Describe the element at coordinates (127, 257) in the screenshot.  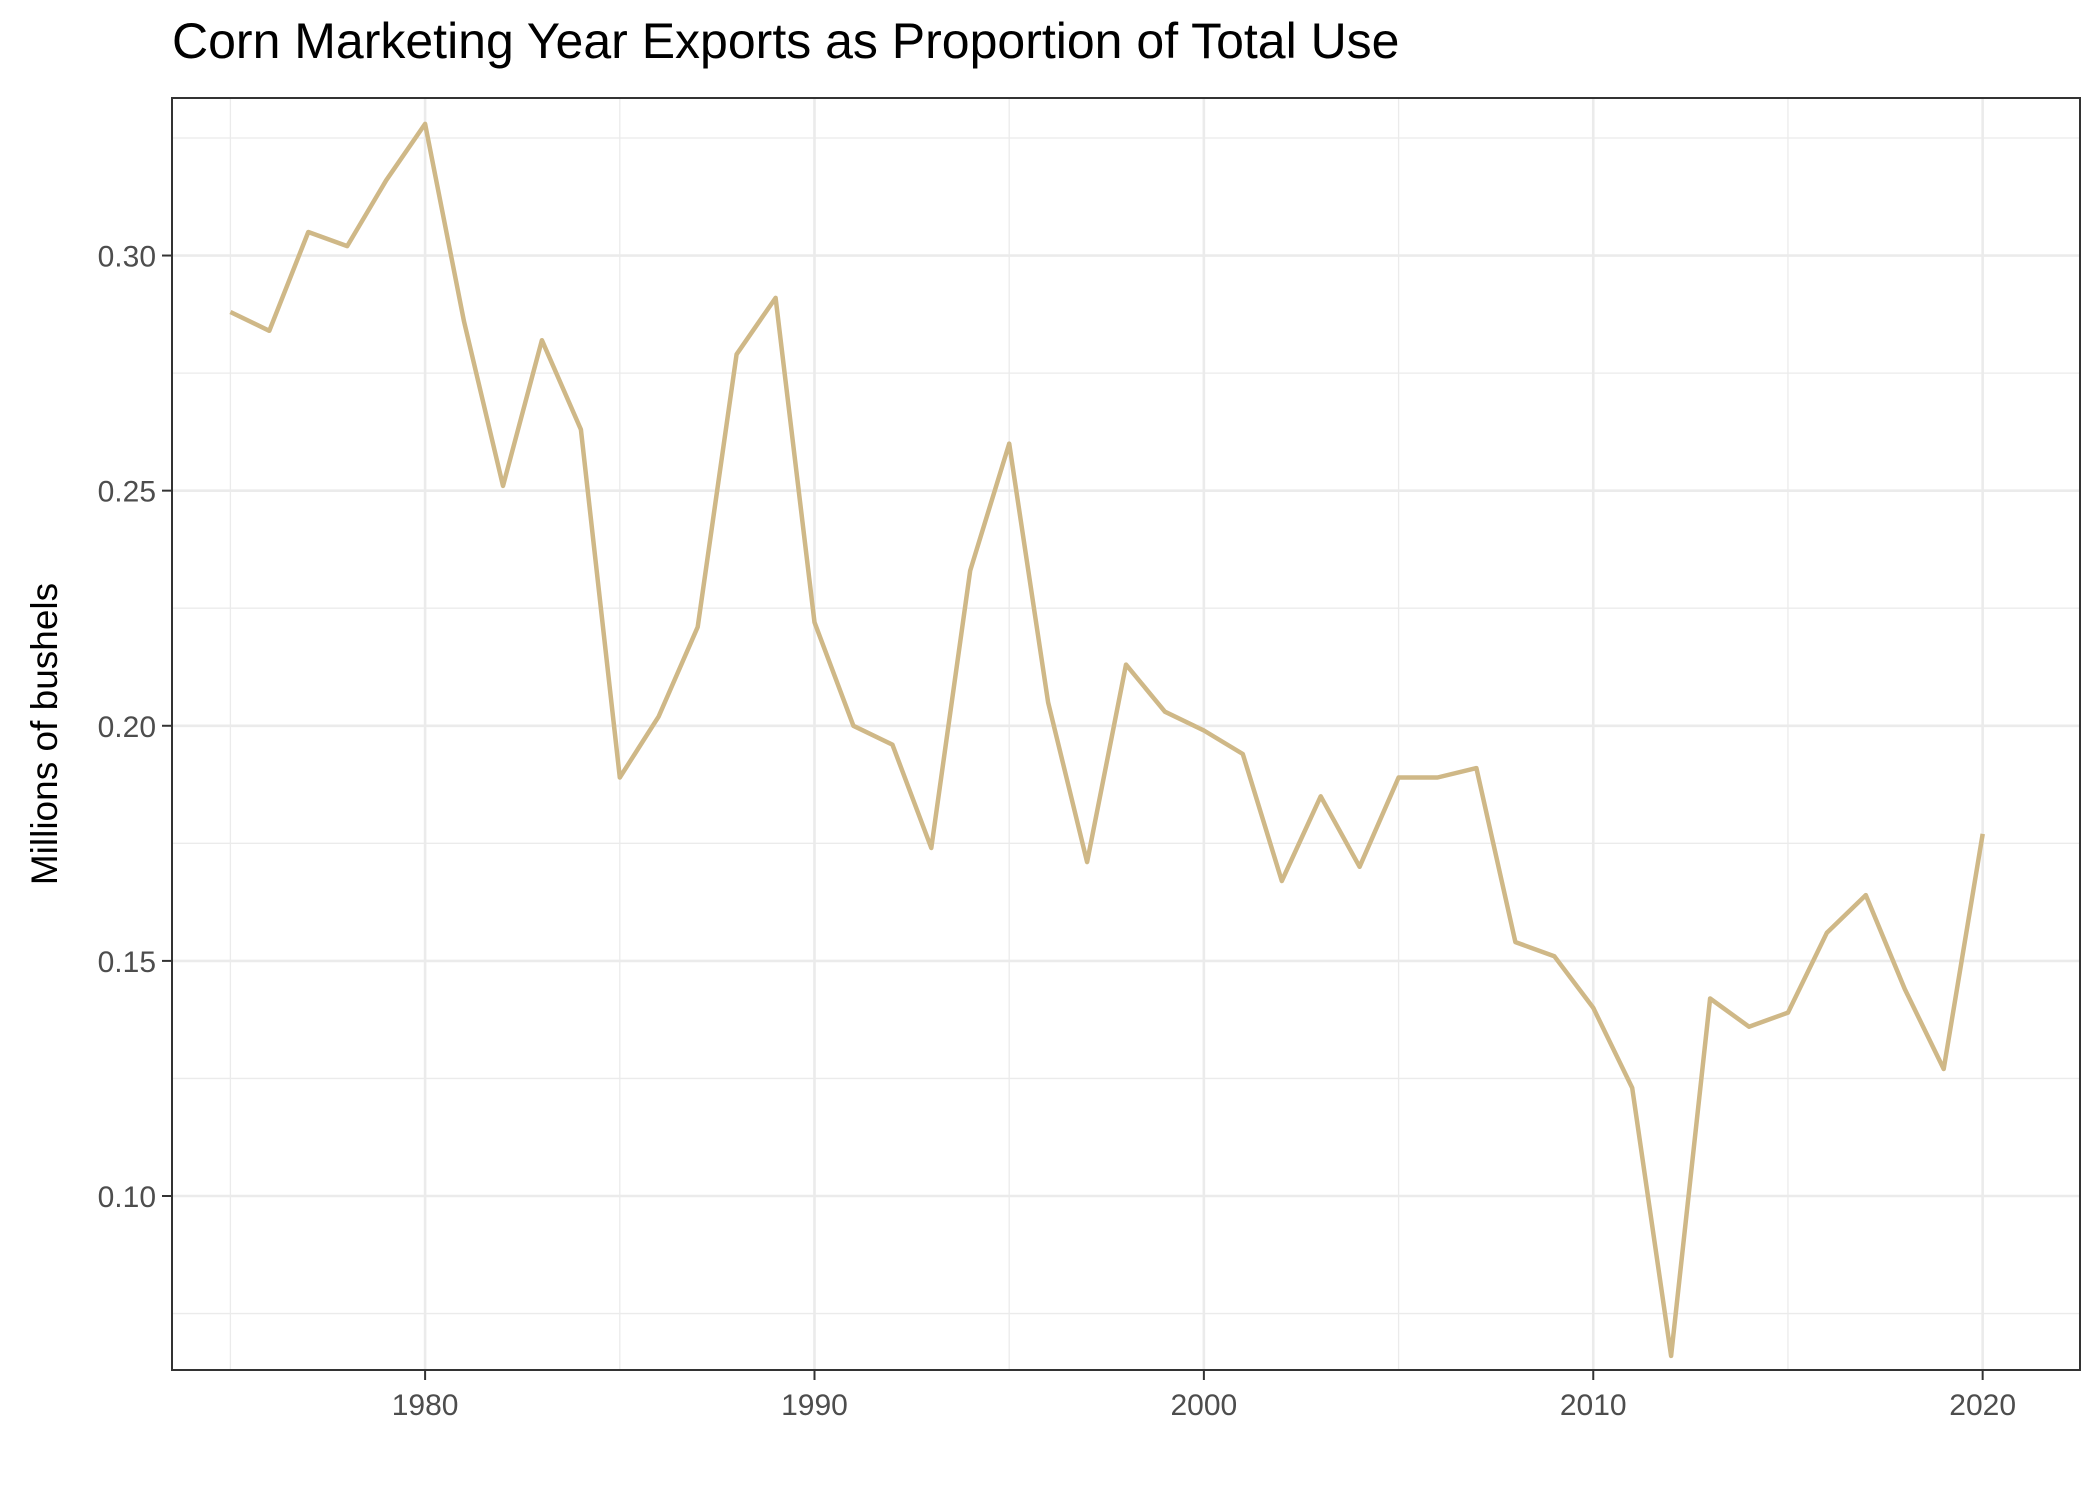
I see `y-tick-label-4: 0.30` at that location.